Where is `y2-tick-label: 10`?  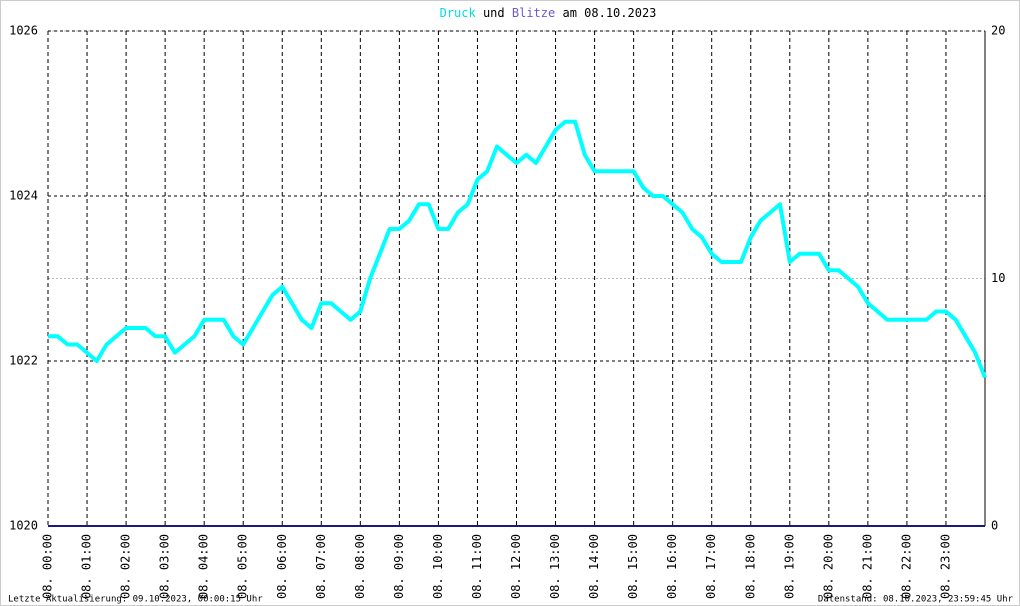 y2-tick-label: 10 is located at coordinates (998, 278).